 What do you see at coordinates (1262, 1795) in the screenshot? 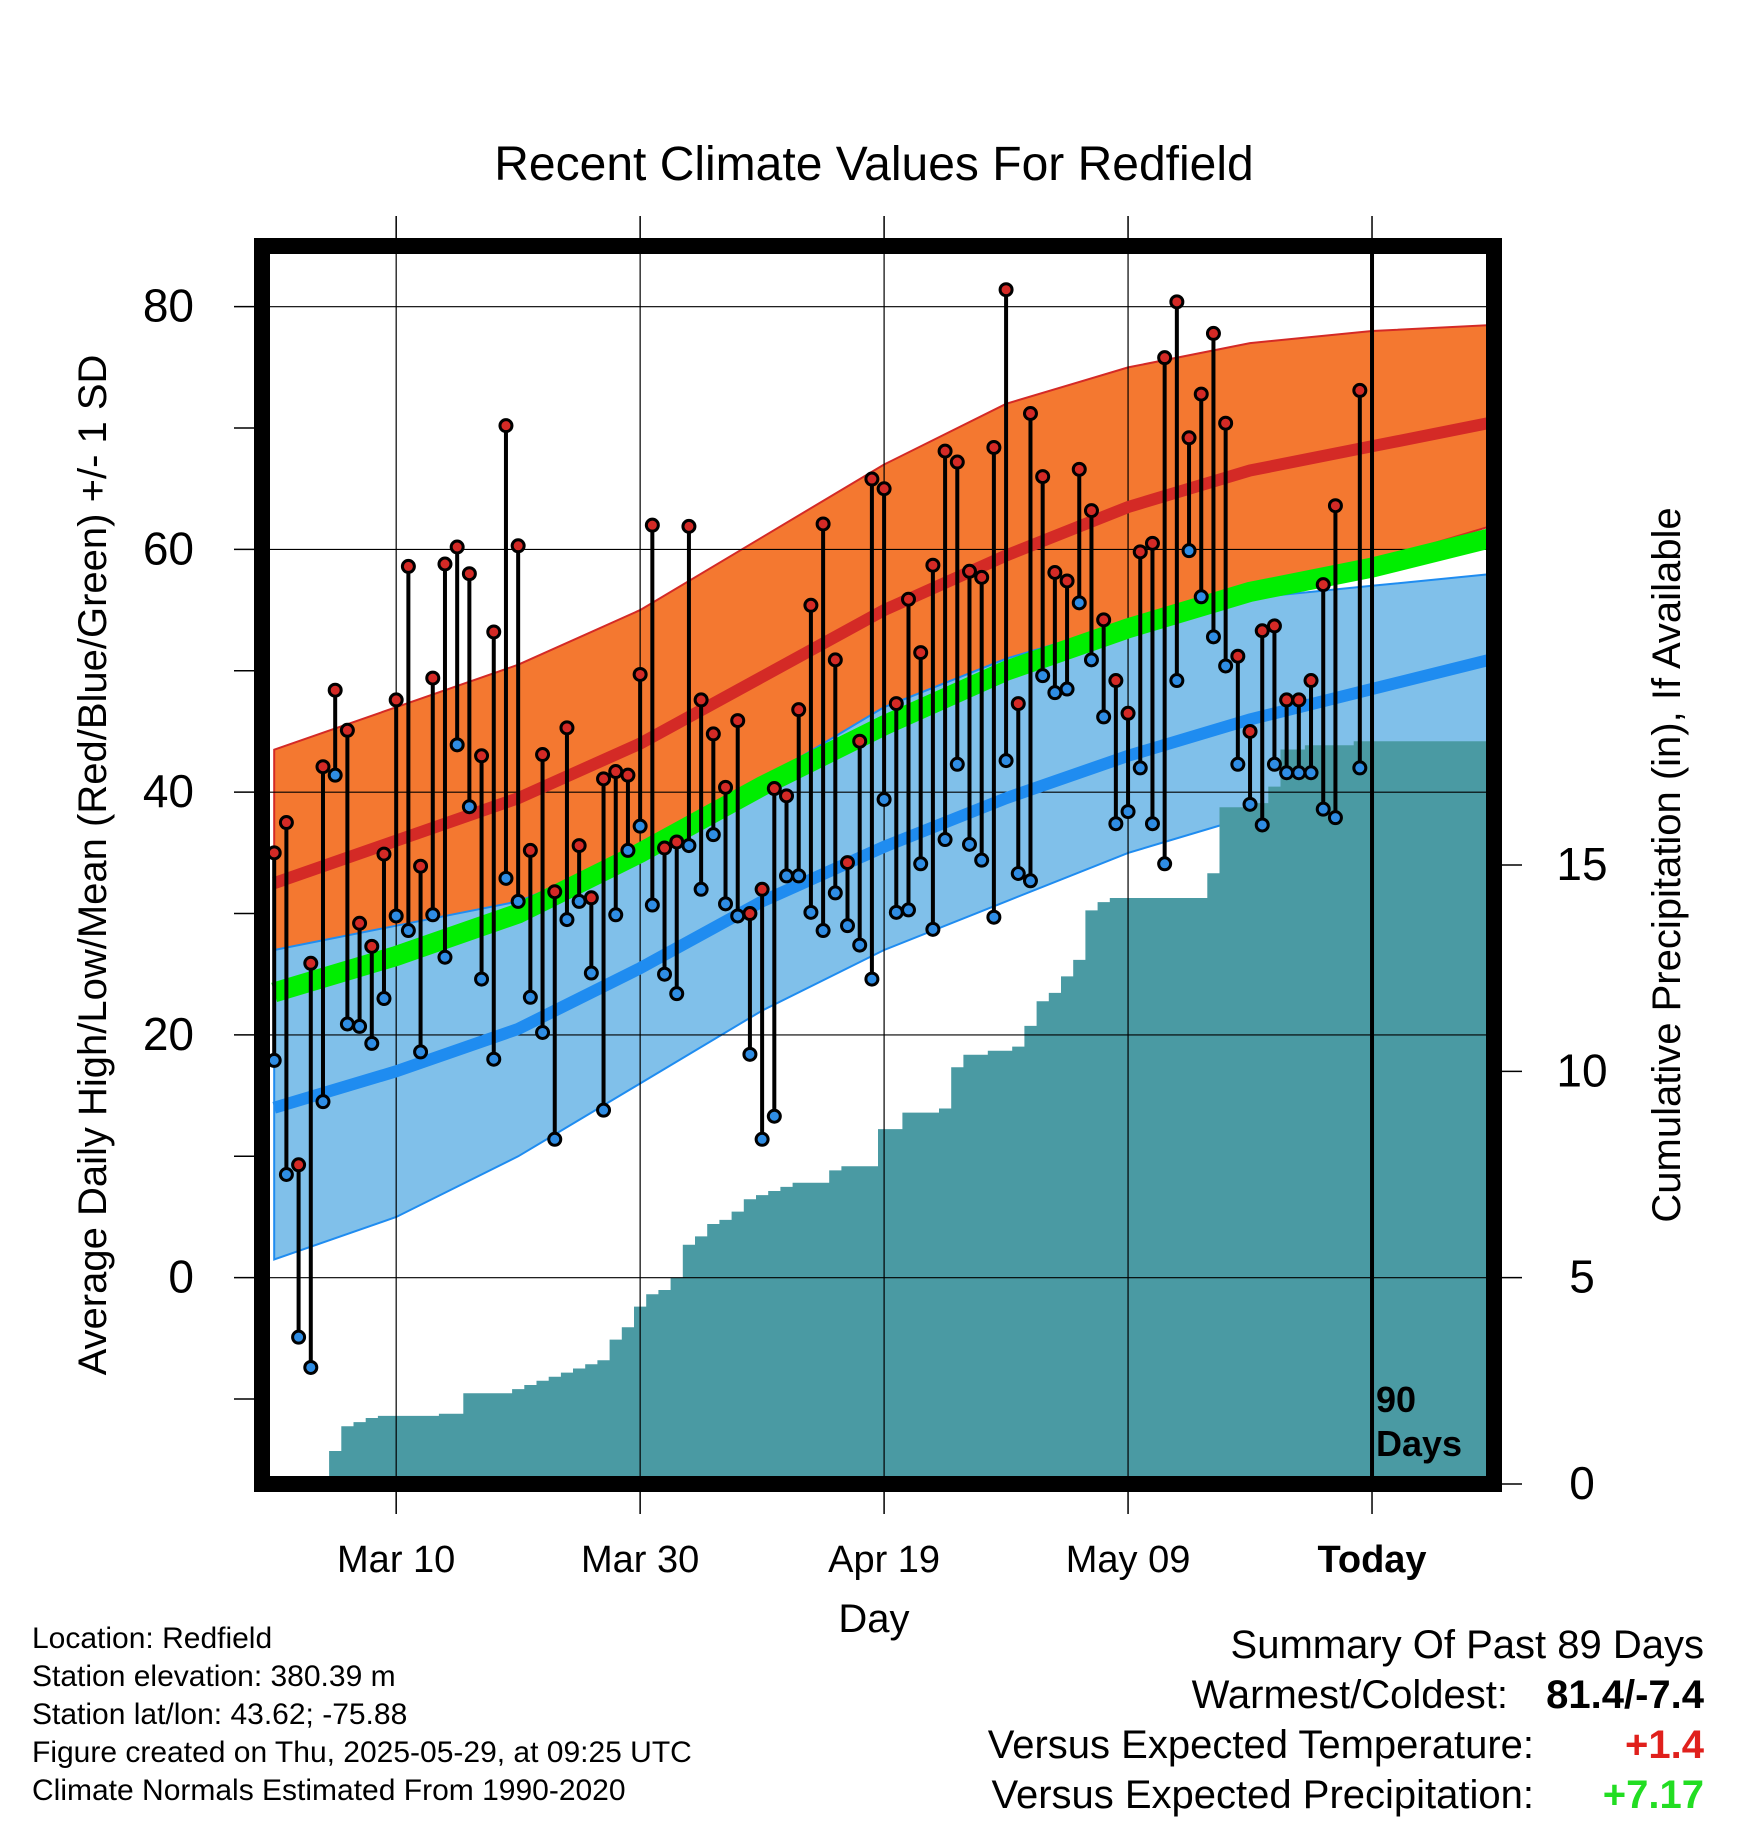
I see `precip-label: Versus Expected Precipitation:` at bounding box center [1262, 1795].